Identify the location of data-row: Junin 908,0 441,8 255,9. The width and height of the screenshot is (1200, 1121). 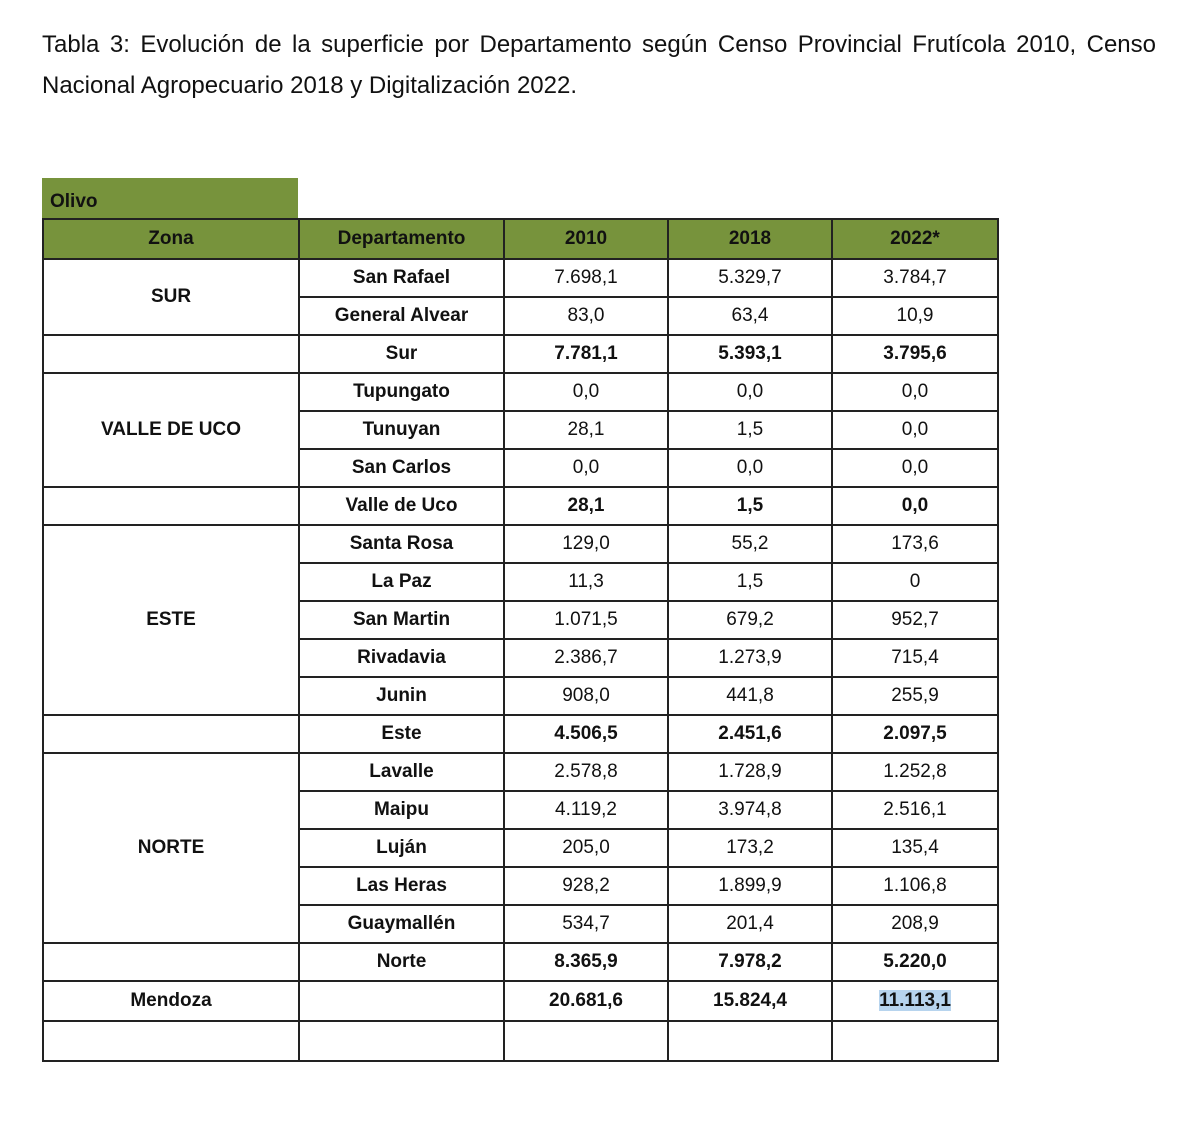
(521, 696).